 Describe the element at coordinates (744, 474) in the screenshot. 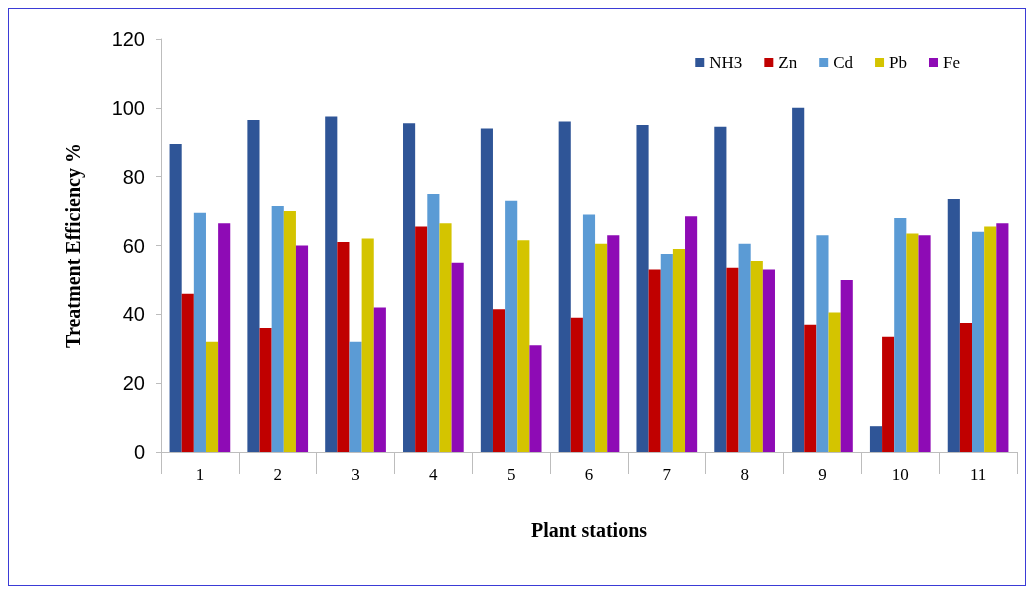

I see `x-tick-label: 8` at that location.